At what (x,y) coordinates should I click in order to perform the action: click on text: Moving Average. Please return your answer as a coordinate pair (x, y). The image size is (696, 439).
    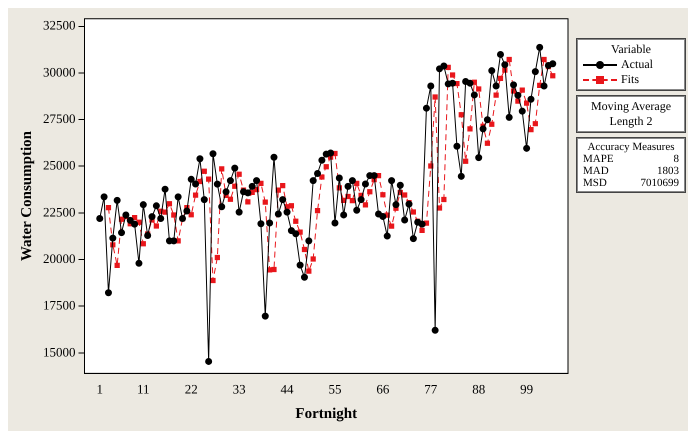
    Looking at the image, I should click on (631, 106).